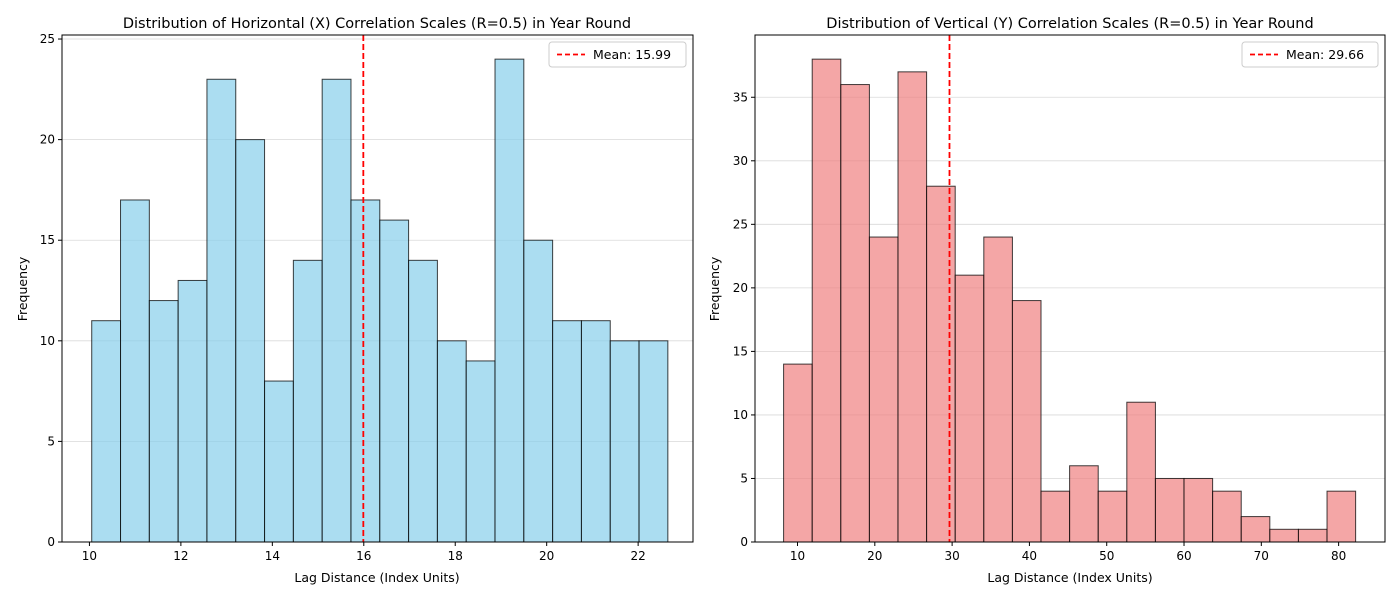 Image resolution: width=1400 pixels, height=600 pixels. What do you see at coordinates (363, 556) in the screenshot?
I see `x-tick-label: 16` at bounding box center [363, 556].